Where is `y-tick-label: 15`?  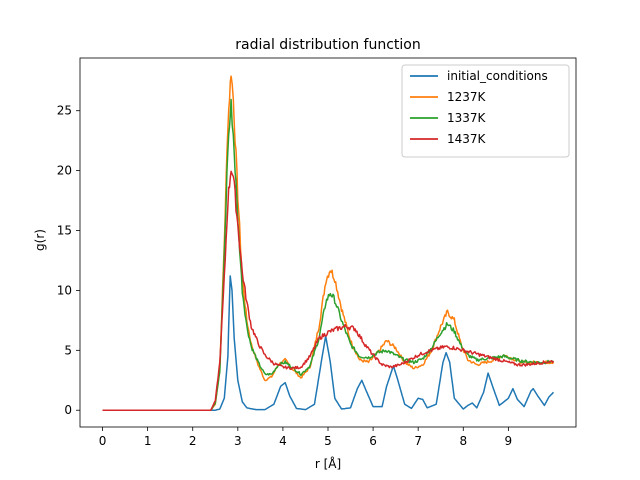
y-tick-label: 15 is located at coordinates (64, 231).